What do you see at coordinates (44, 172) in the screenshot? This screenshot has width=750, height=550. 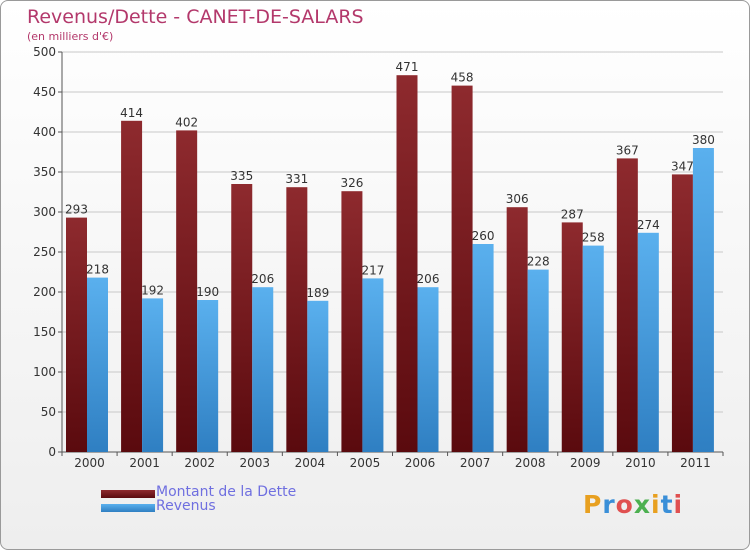 I see `y-tick-label: 350` at bounding box center [44, 172].